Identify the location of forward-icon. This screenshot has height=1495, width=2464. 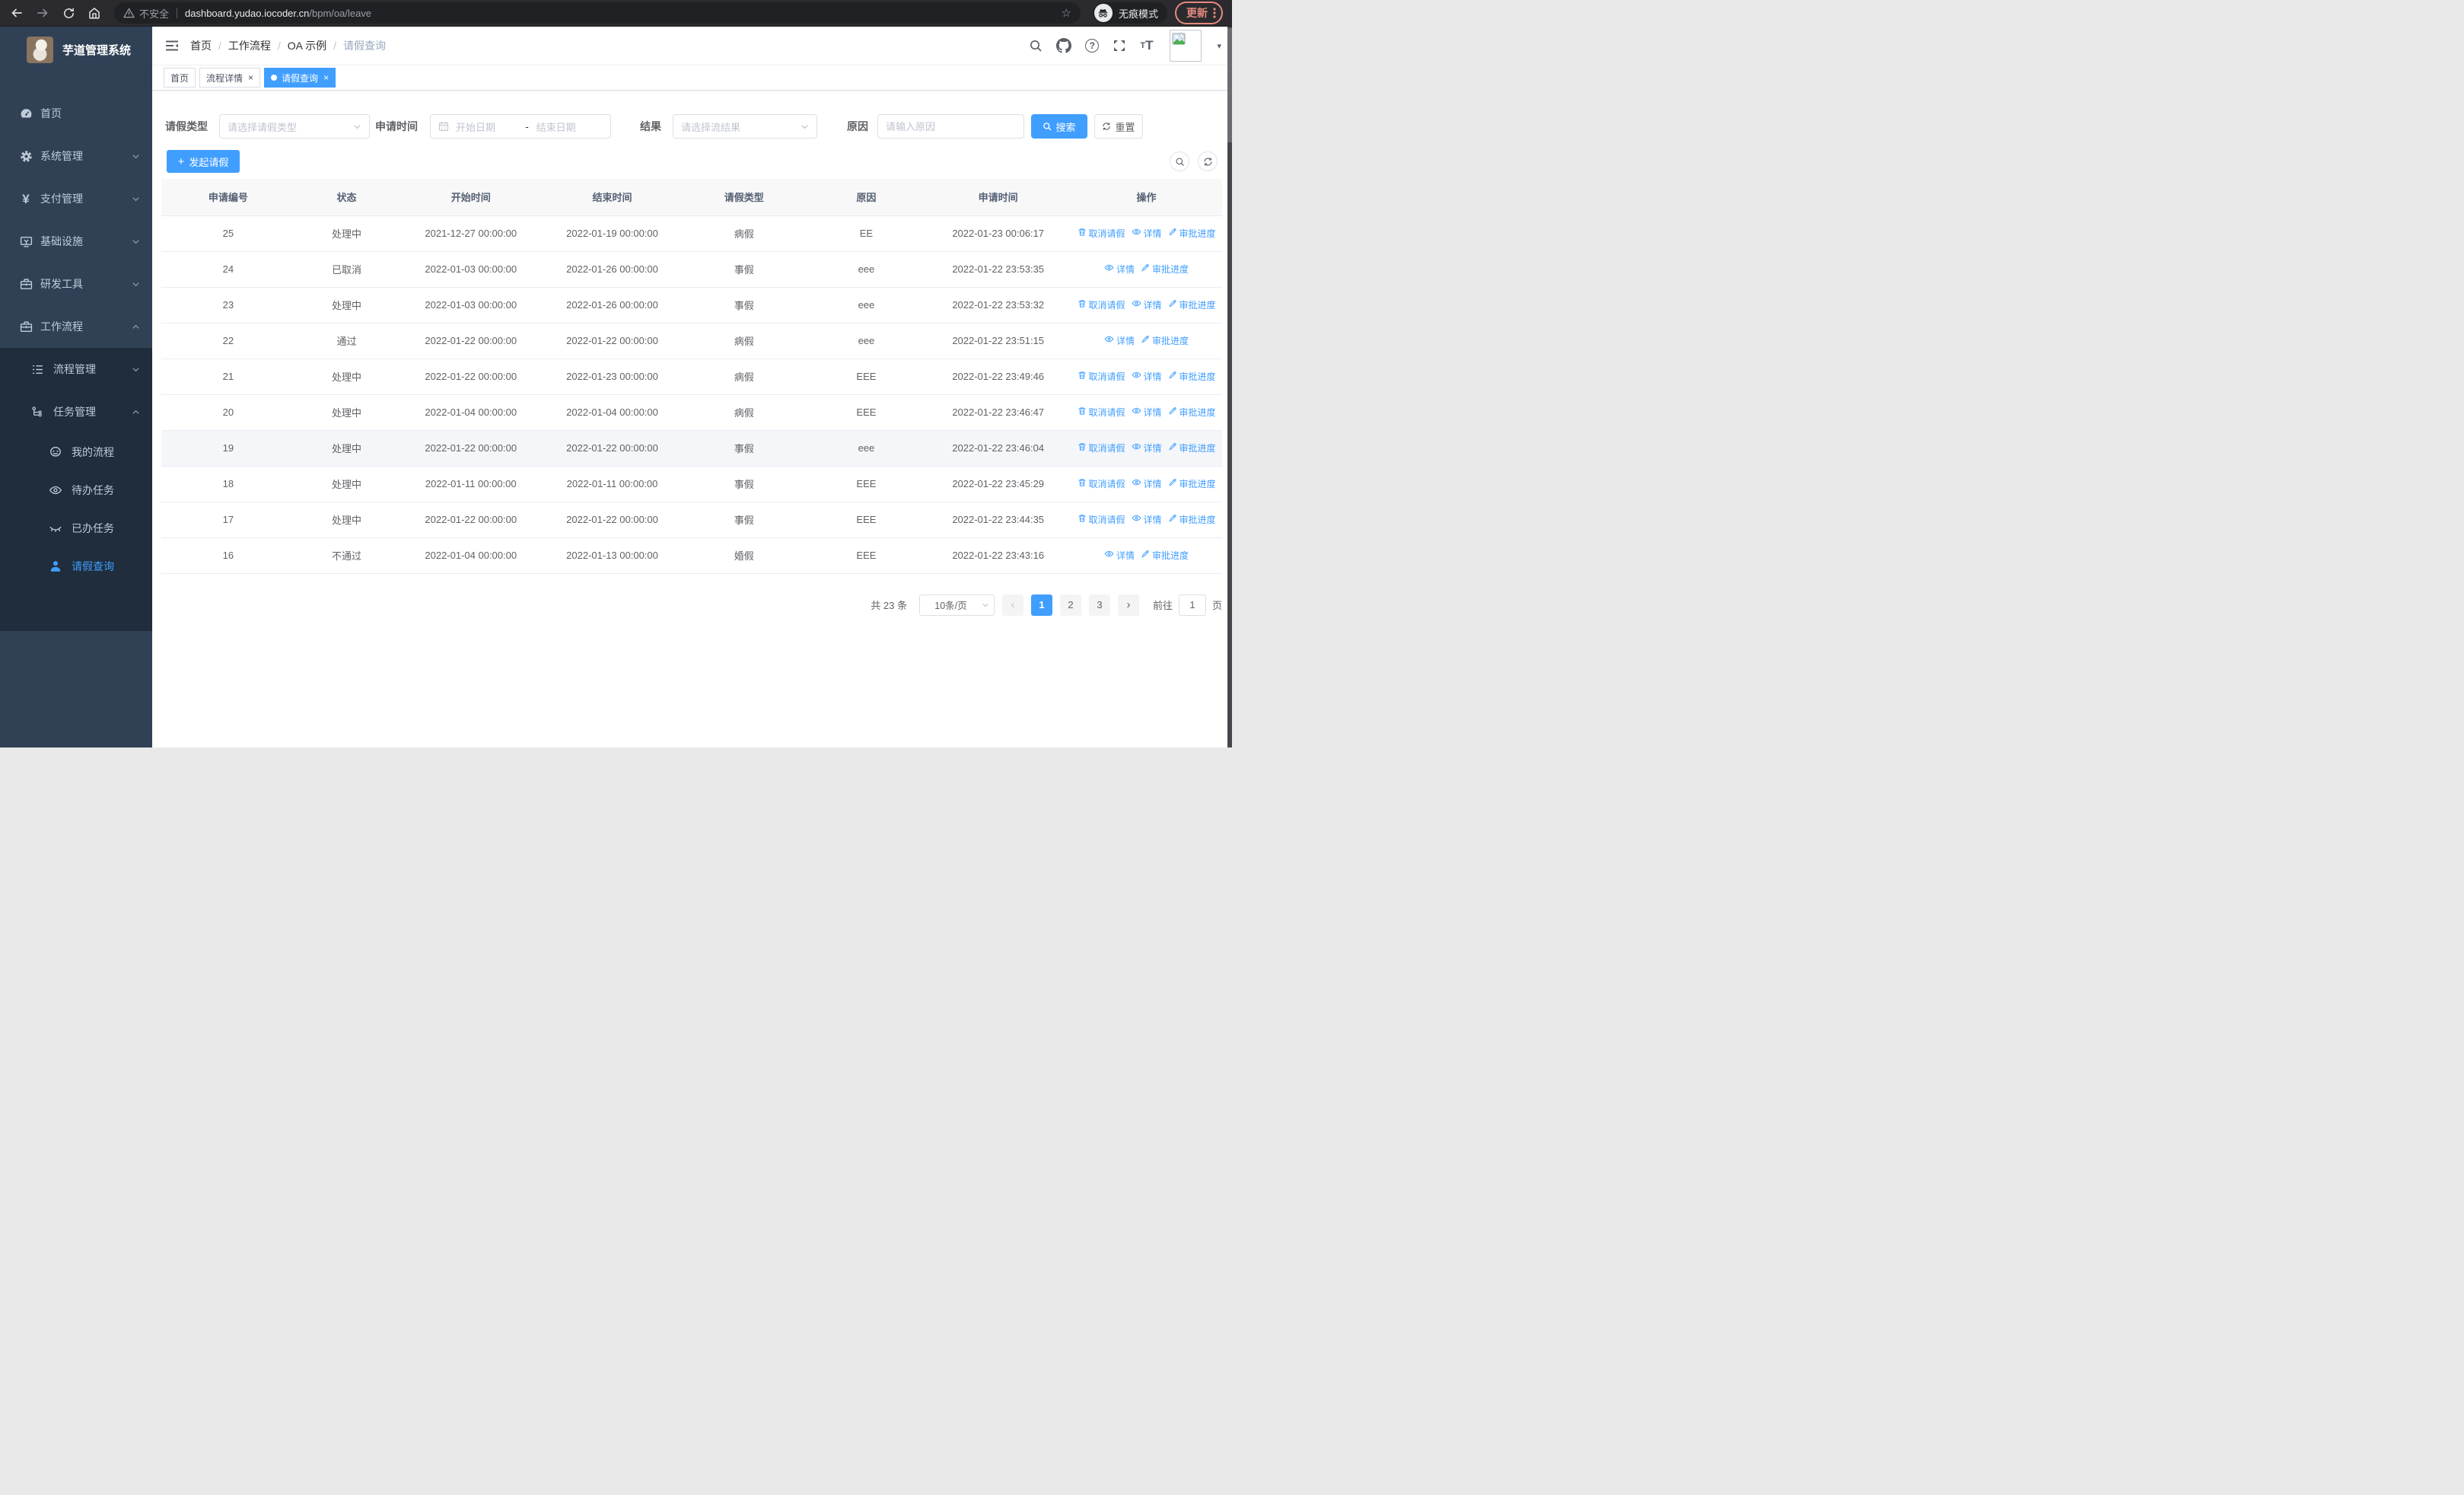
(42, 13).